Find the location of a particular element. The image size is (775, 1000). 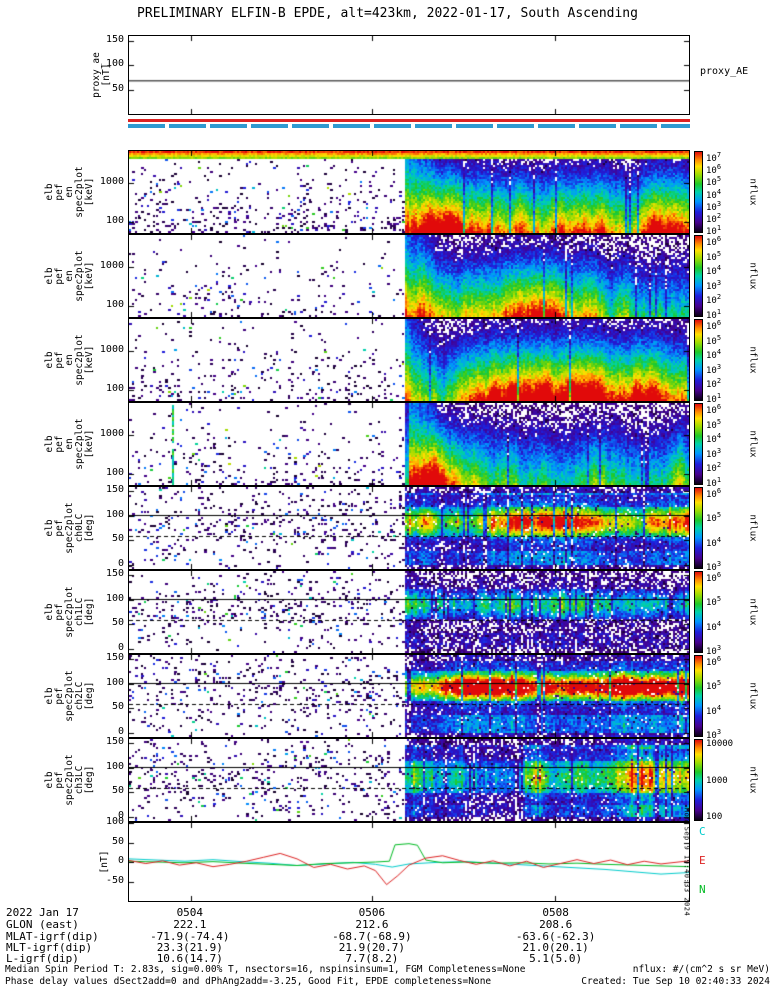

panel-ylabel-en0: elb pef en spec2plot [keV] is located at coordinates (69, 191).